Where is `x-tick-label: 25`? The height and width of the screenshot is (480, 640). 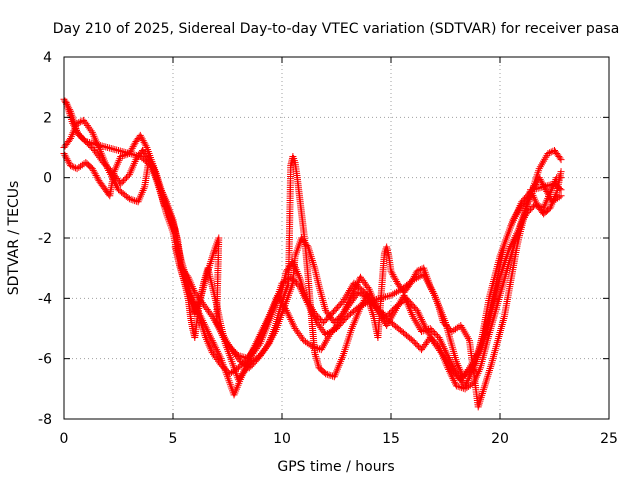
x-tick-label: 25 is located at coordinates (609, 439).